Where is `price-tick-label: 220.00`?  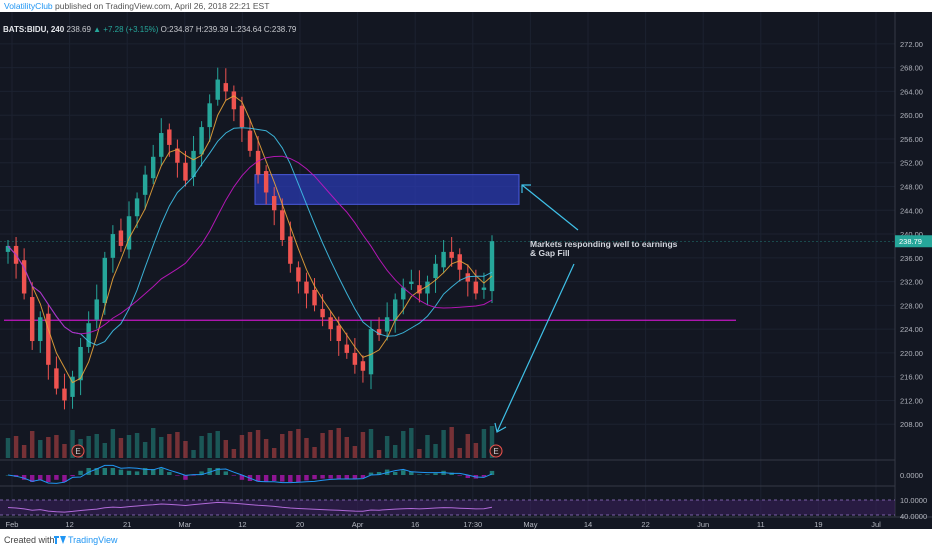
price-tick-label: 220.00 is located at coordinates (911, 353).